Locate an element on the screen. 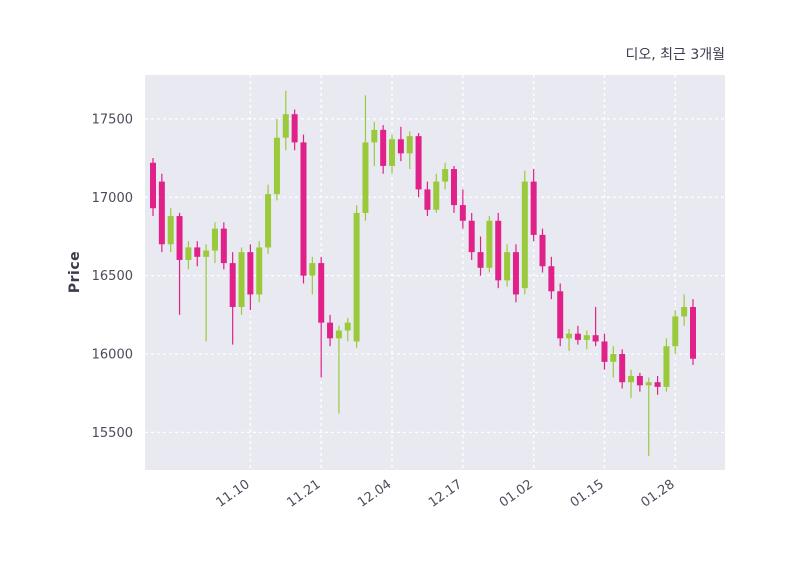 Image resolution: width=800 pixels, height=575 pixels. x-tick-label: 11.21 is located at coordinates (303, 494).